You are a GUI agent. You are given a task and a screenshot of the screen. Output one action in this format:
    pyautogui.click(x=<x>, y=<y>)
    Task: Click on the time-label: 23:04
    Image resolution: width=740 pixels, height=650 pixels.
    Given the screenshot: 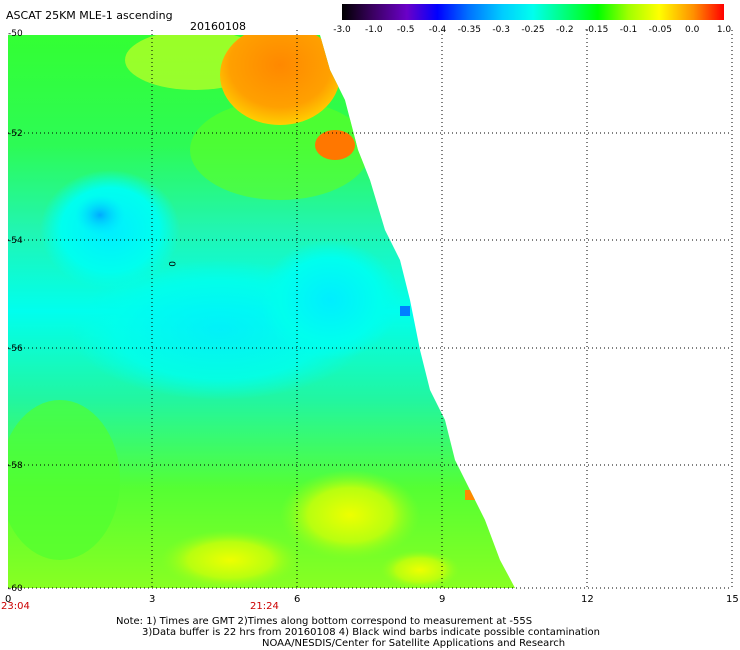 What is the action you would take?
    pyautogui.click(x=15, y=606)
    